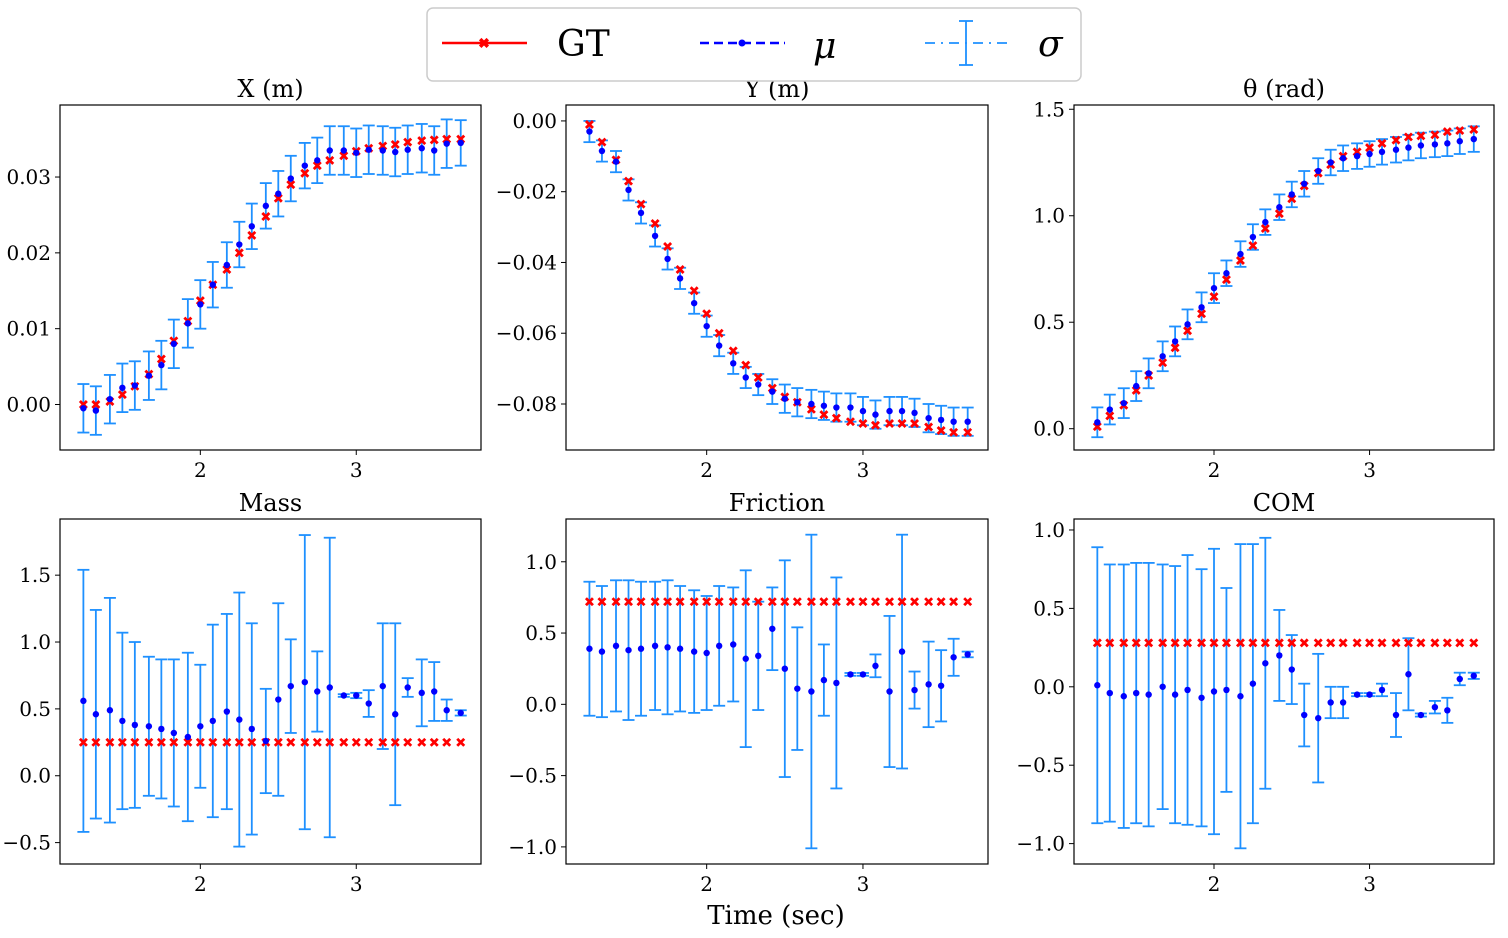 The height and width of the screenshot is (938, 1508). What do you see at coordinates (526, 44) in the screenshot?
I see `legend-entry-gt: ✖ GT` at bounding box center [526, 44].